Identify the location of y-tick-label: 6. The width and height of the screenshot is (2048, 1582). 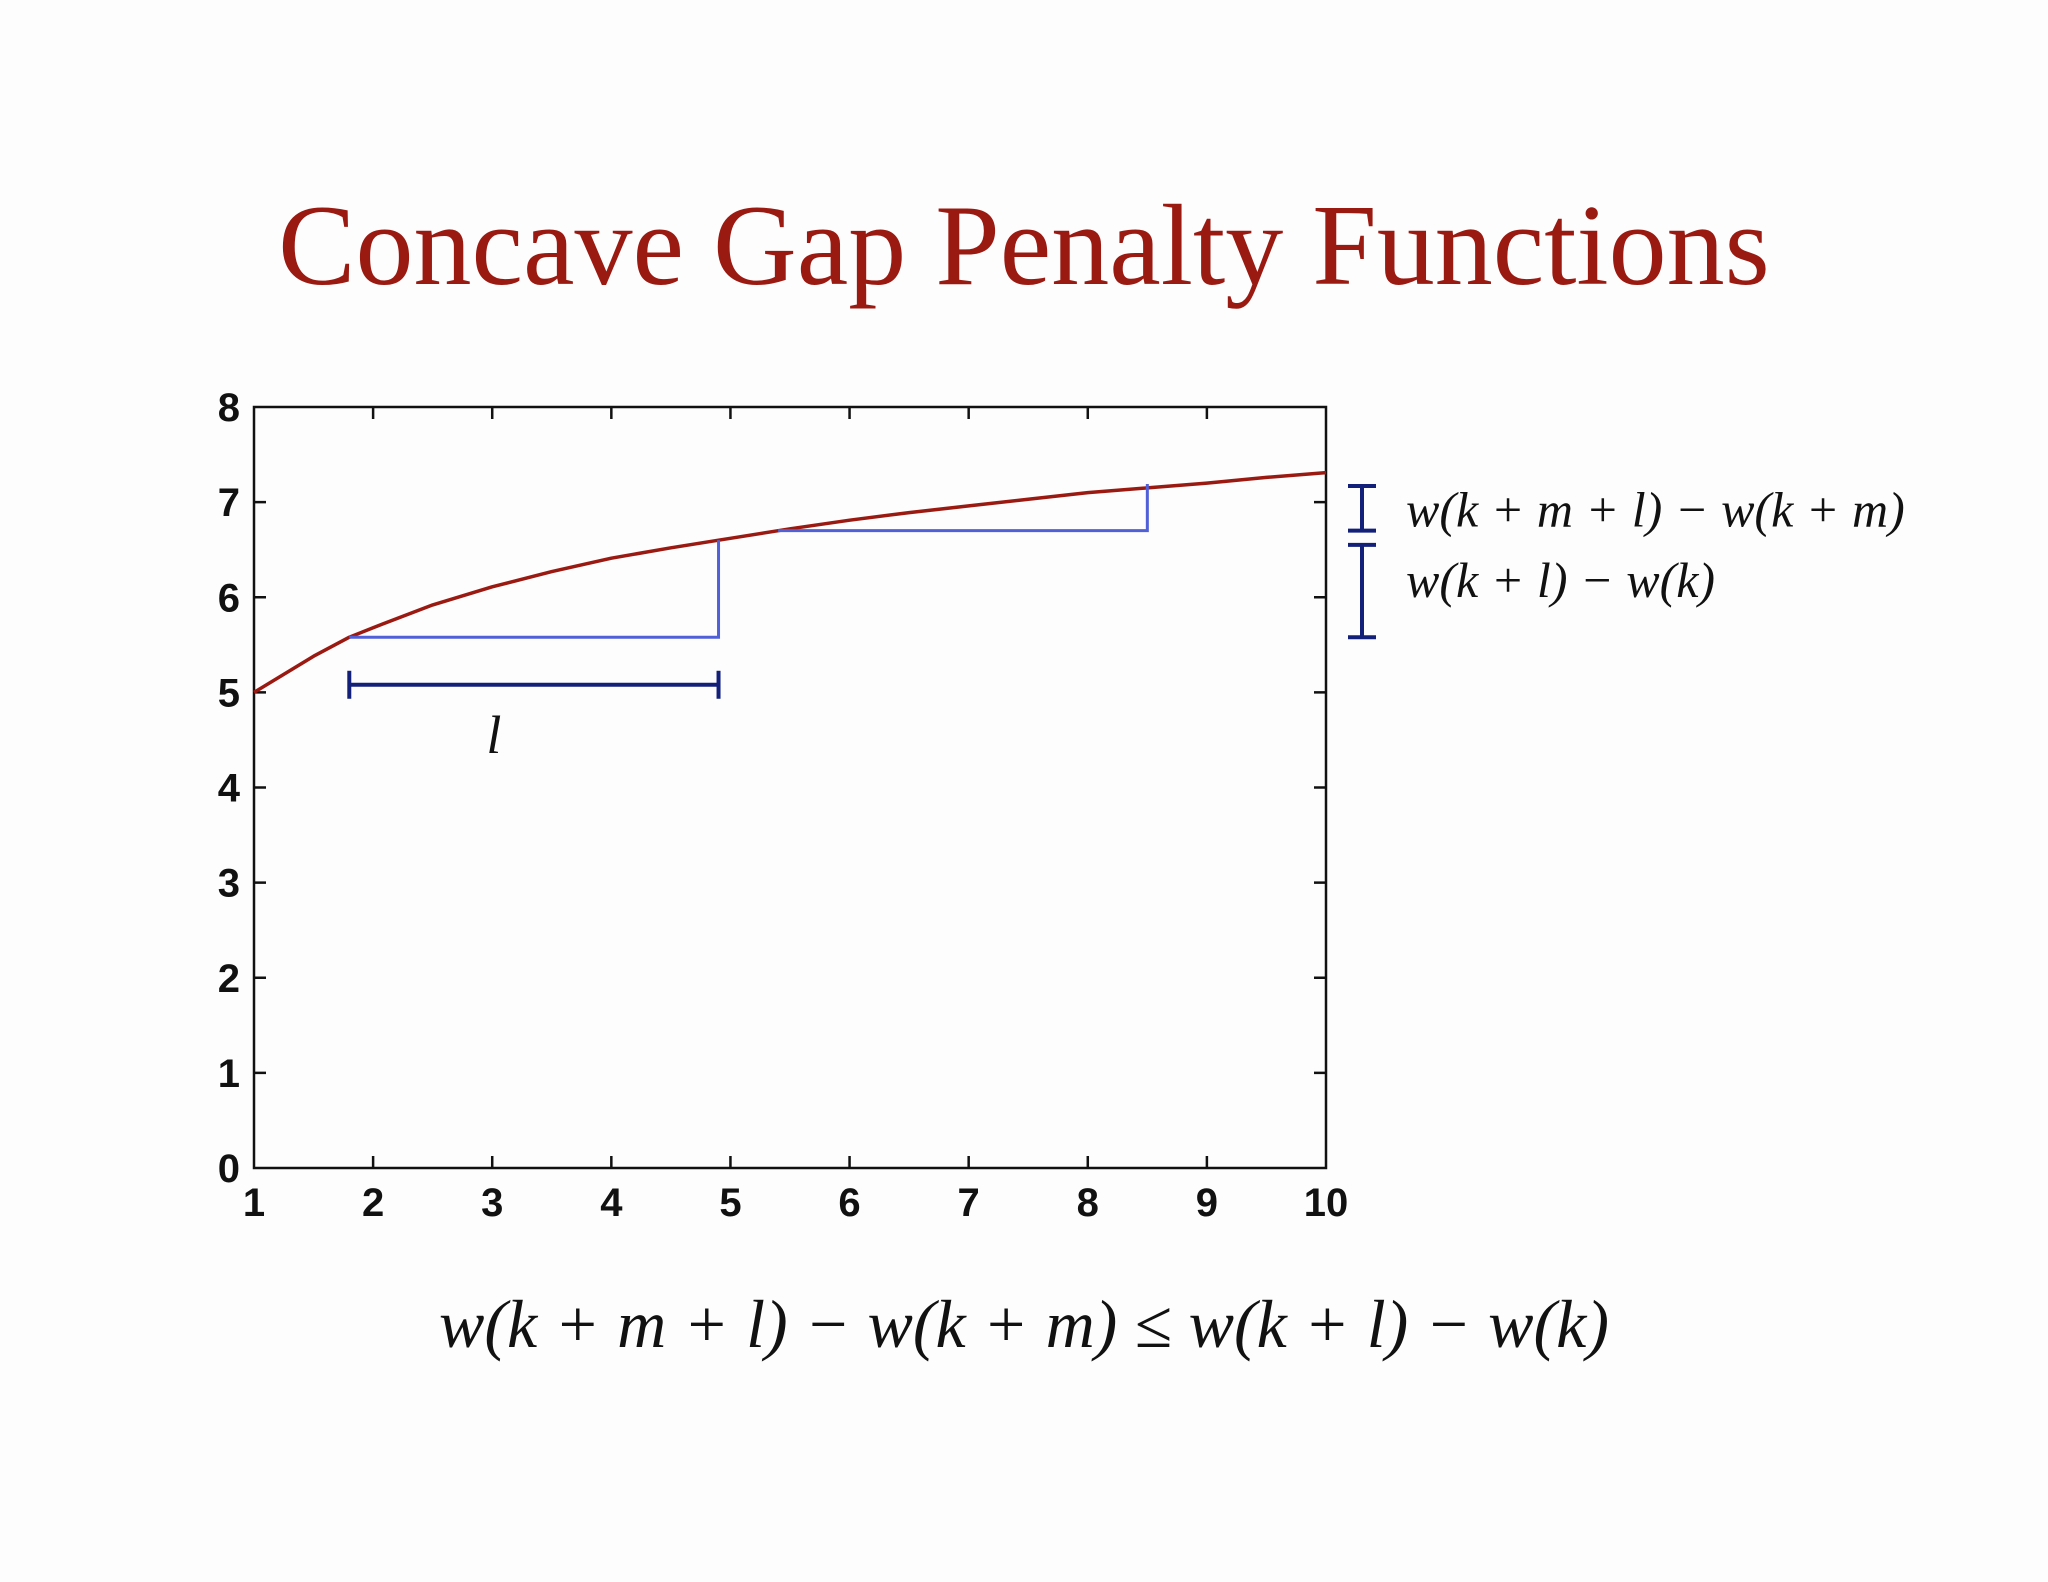
(229, 598).